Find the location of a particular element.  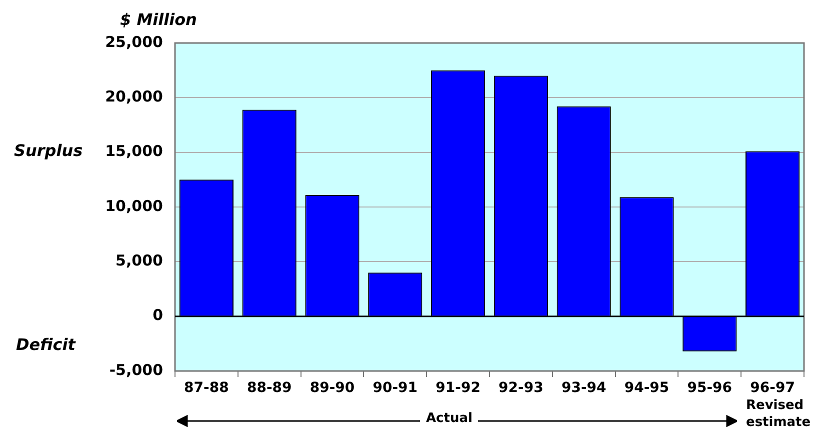

y-tick-label: 0 is located at coordinates (157, 315).